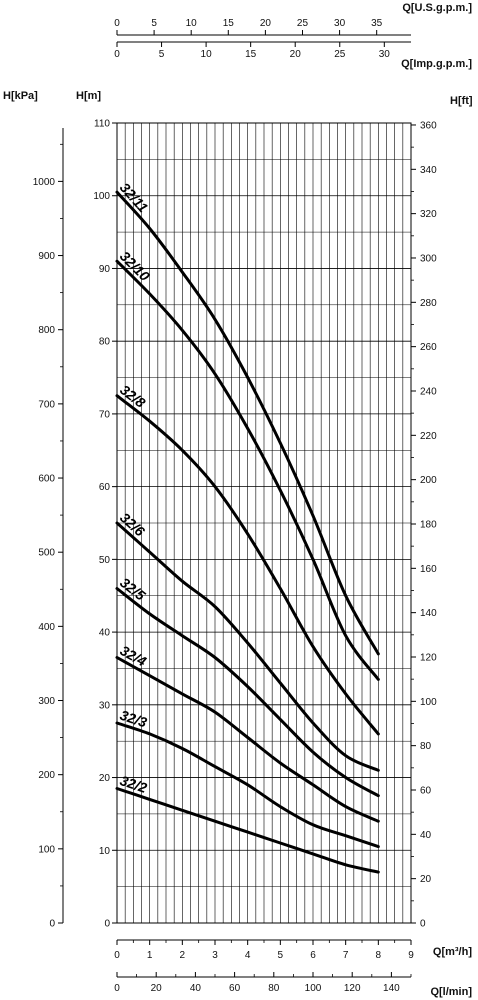 This screenshot has height=1000, width=478. Describe the element at coordinates (248, 955) in the screenshot. I see `tick-label-m3h: 4` at that location.